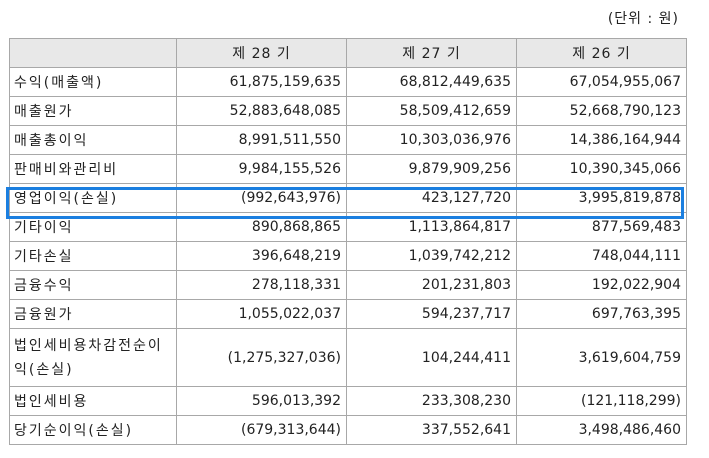 The image size is (709, 458). I want to click on value-cell: (121,118,299), so click(601, 401).